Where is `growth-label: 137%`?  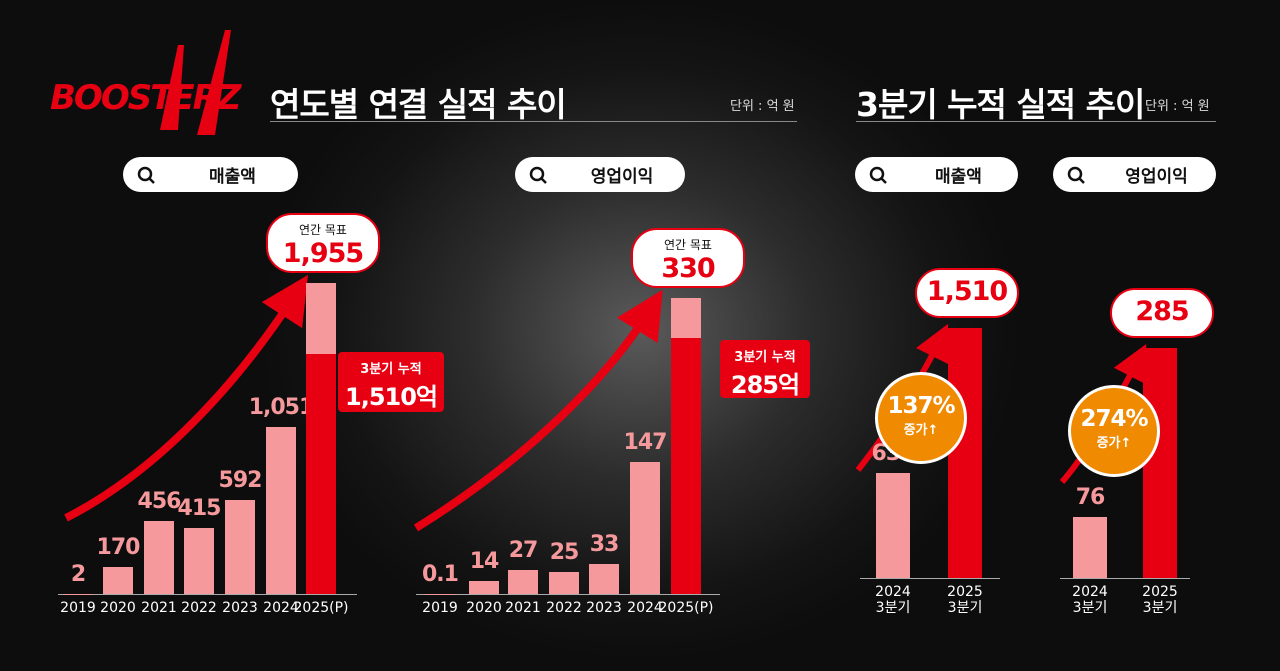 growth-label: 137% is located at coordinates (921, 406).